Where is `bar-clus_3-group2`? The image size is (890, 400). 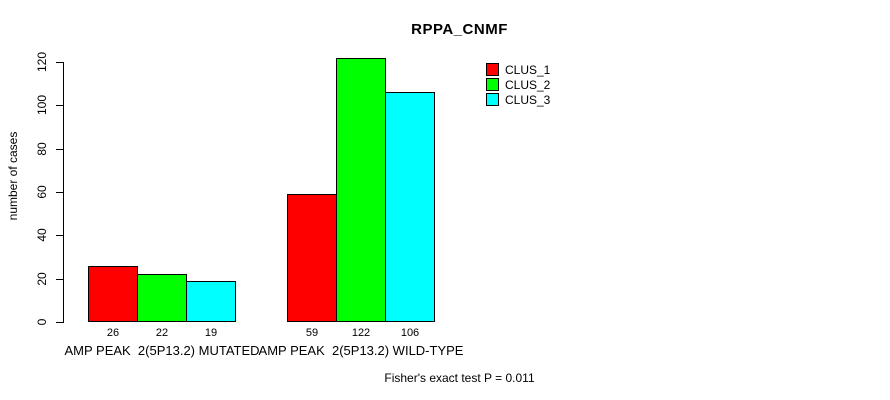 bar-clus_3-group2 is located at coordinates (410, 207).